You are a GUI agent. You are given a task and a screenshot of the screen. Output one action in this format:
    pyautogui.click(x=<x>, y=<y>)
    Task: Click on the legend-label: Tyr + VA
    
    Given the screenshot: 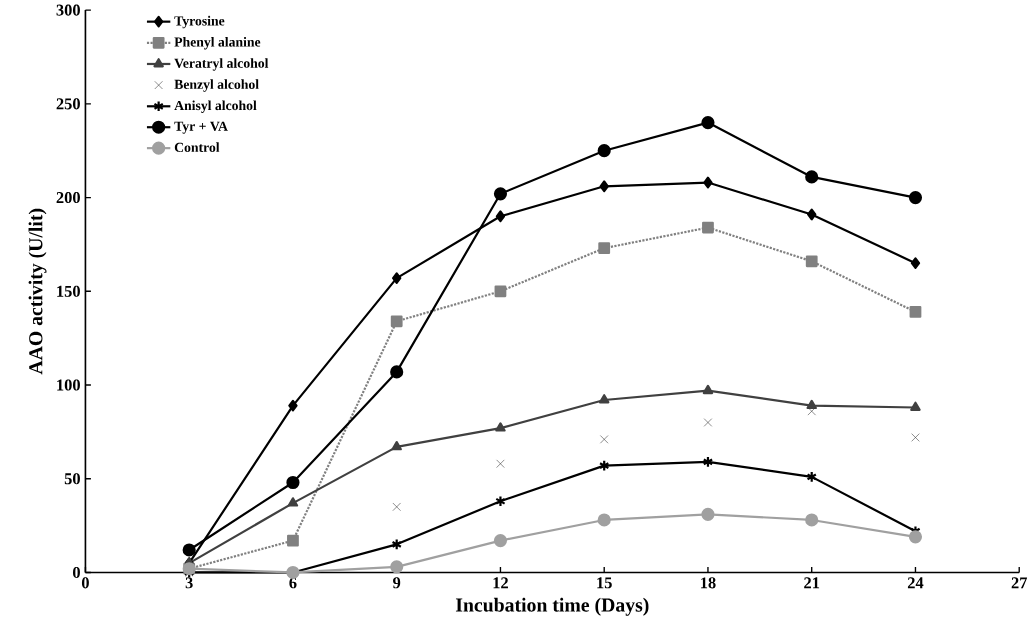 What is the action you would take?
    pyautogui.click(x=201, y=127)
    